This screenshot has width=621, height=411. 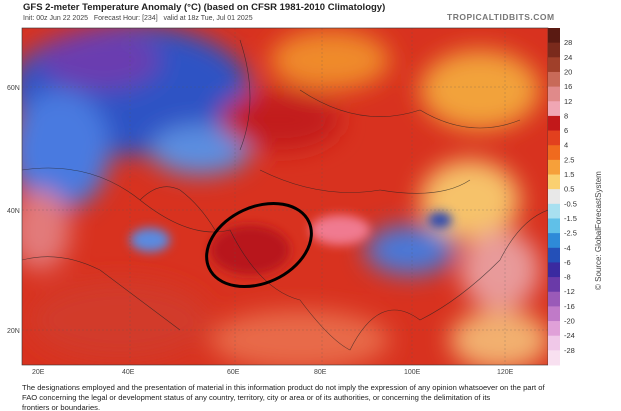 What do you see at coordinates (569, 321) in the screenshot?
I see `colorbar-label: -20` at bounding box center [569, 321].